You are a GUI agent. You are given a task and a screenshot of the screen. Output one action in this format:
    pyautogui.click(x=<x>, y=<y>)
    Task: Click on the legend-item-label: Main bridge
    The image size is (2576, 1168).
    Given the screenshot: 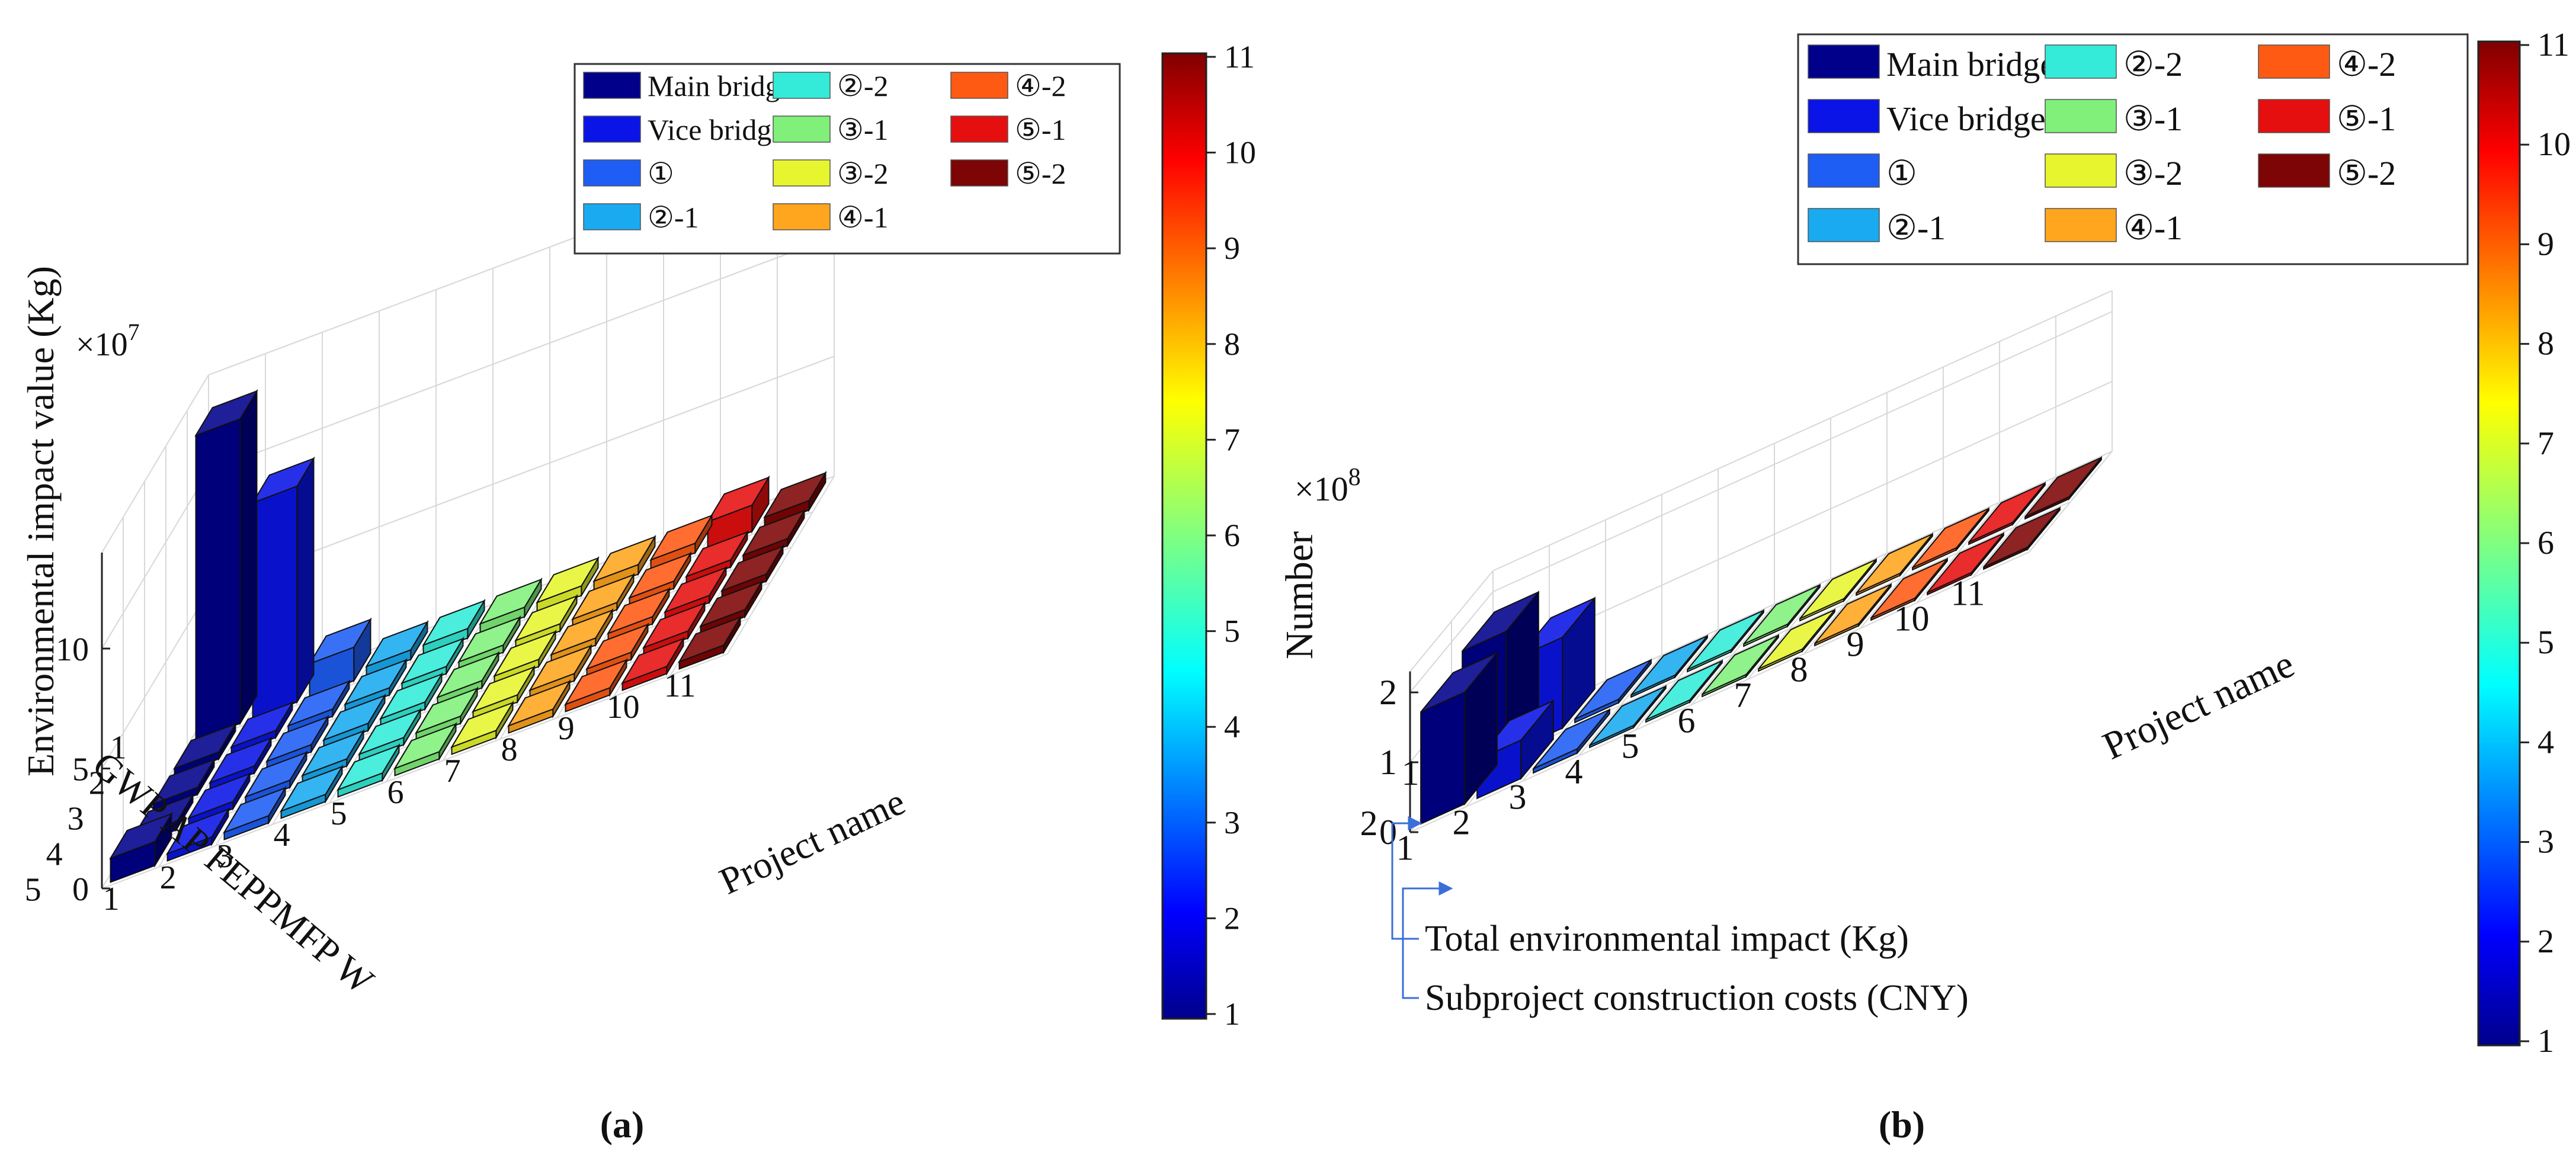 What is the action you would take?
    pyautogui.click(x=721, y=85)
    